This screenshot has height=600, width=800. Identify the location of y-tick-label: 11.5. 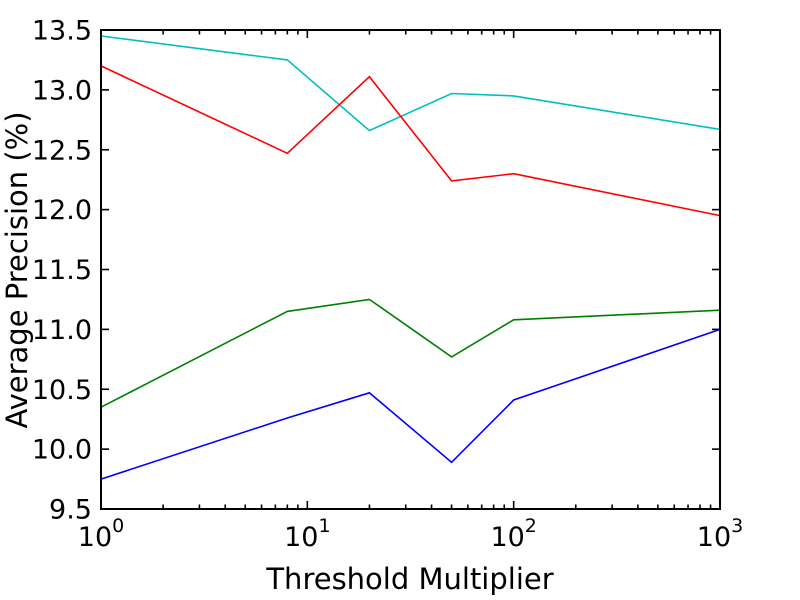
(62, 270).